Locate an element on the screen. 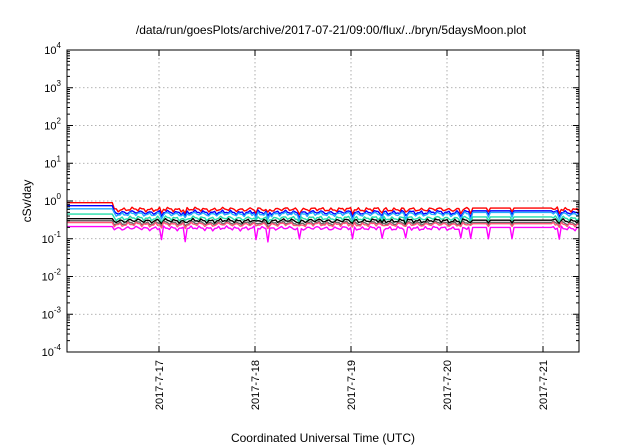 The width and height of the screenshot is (640, 448). y-tick-label: 10³ is located at coordinates (52, 87).